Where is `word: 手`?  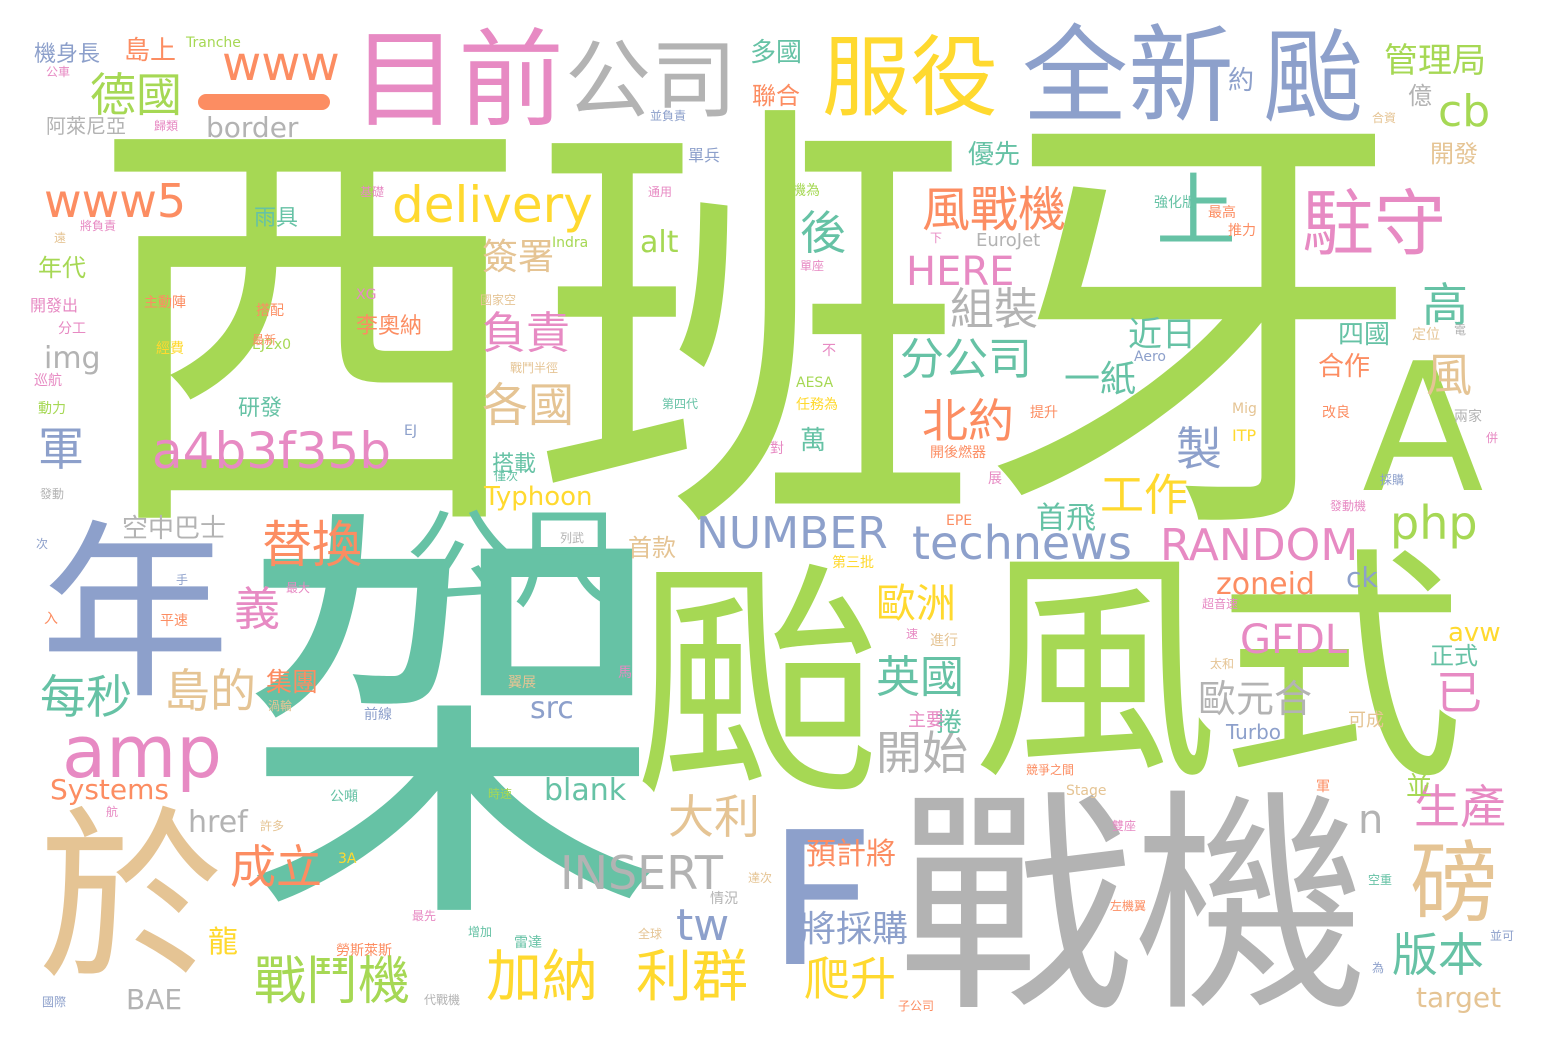
word: 手 is located at coordinates (182, 580).